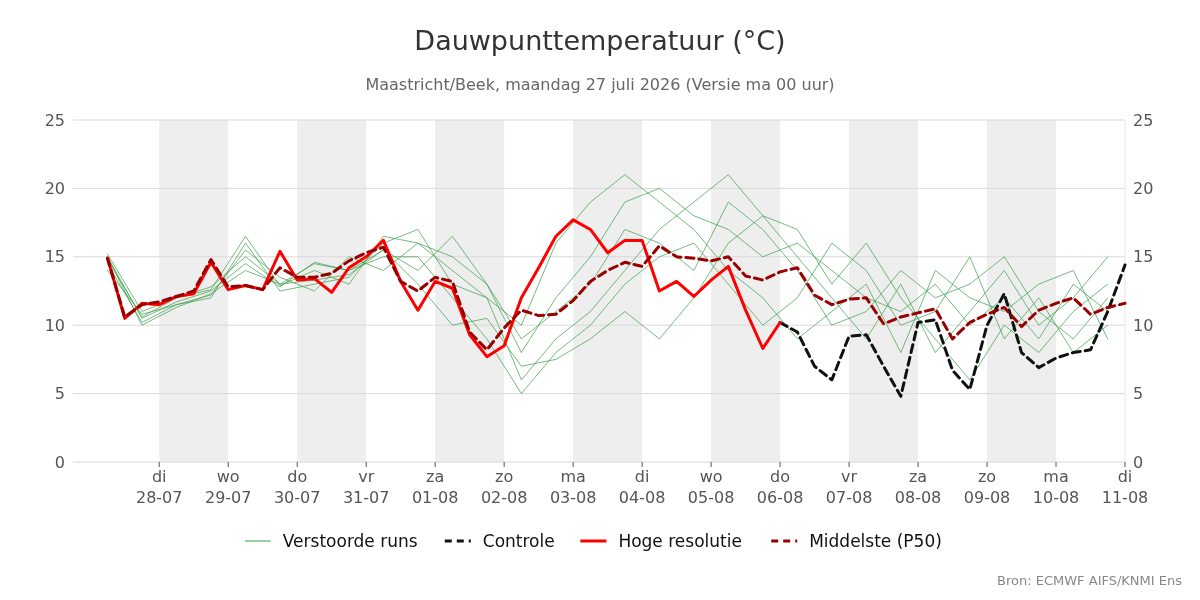  What do you see at coordinates (849, 487) in the screenshot?
I see `x-tick-label: vr 07-08` at bounding box center [849, 487].